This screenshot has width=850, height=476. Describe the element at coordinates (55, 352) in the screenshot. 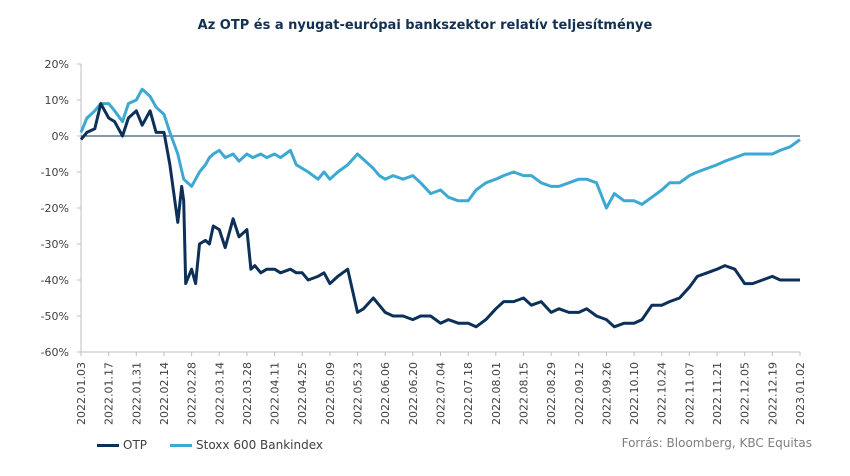

I see `y-tick-label: -60%` at that location.